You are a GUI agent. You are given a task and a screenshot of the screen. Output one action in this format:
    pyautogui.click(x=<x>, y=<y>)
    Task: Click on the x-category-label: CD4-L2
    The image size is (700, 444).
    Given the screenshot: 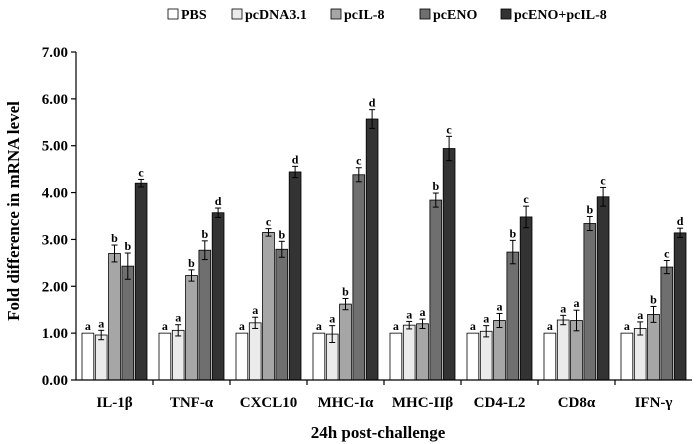 What is the action you would take?
    pyautogui.click(x=500, y=403)
    